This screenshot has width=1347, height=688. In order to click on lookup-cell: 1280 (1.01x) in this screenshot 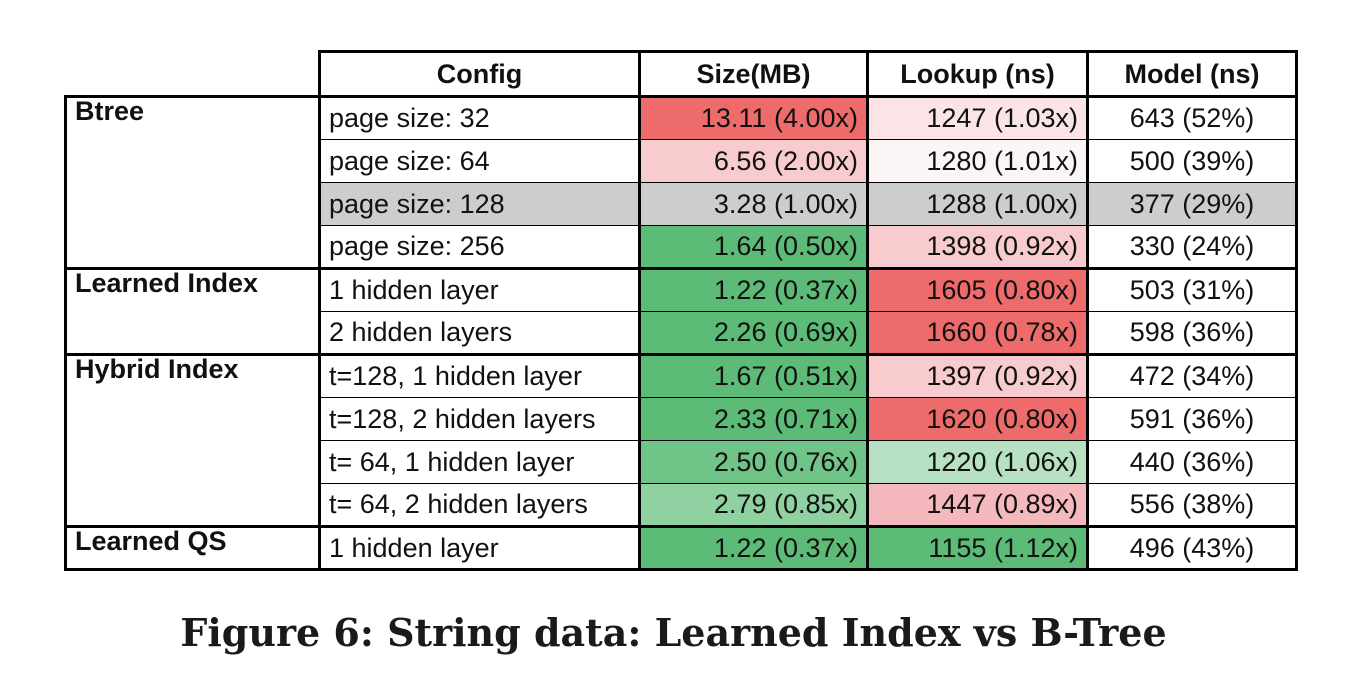, I will do `click(977, 161)`.